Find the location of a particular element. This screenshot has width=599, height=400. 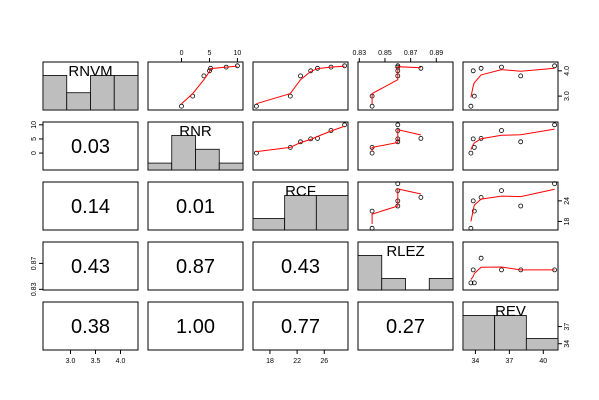

panel-frame-r3-c0 is located at coordinates (90, 266).